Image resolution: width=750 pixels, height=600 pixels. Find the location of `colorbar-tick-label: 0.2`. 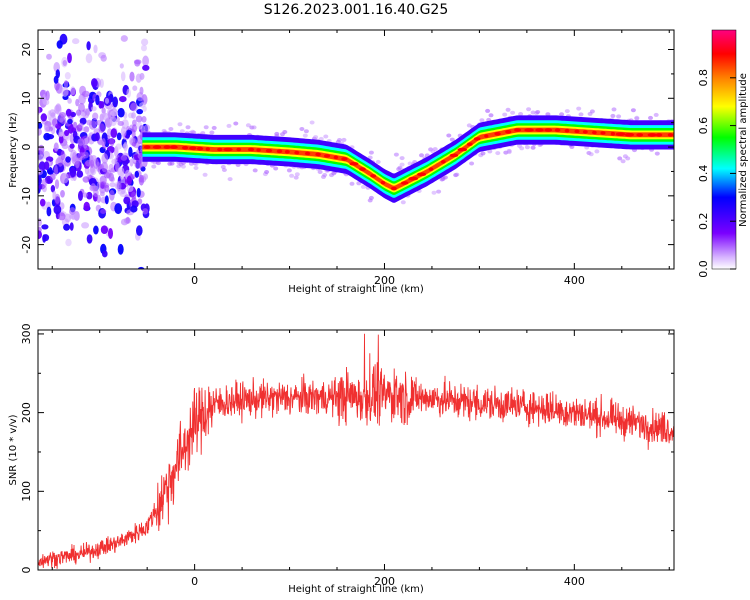

colorbar-tick-label: 0.2 is located at coordinates (703, 221).